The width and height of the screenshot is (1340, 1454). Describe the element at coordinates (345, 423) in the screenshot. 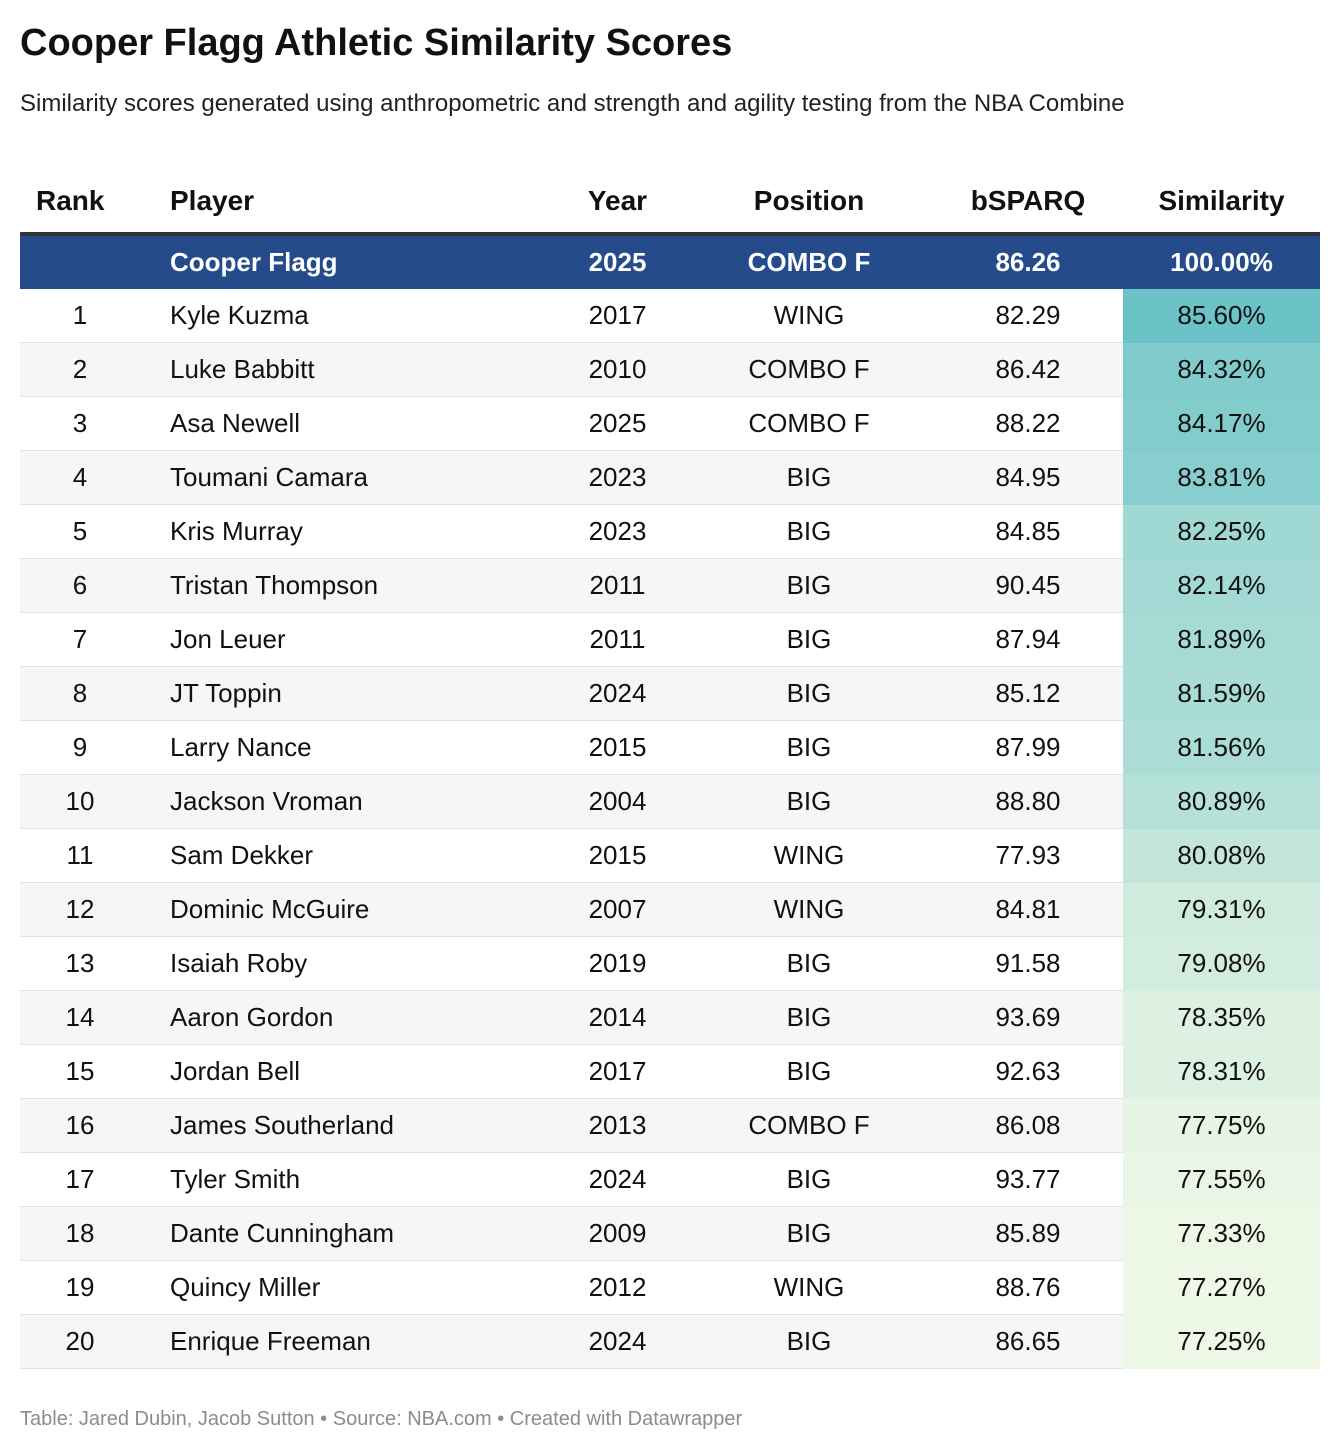

I see `cell-player: Asa Newell` at that location.